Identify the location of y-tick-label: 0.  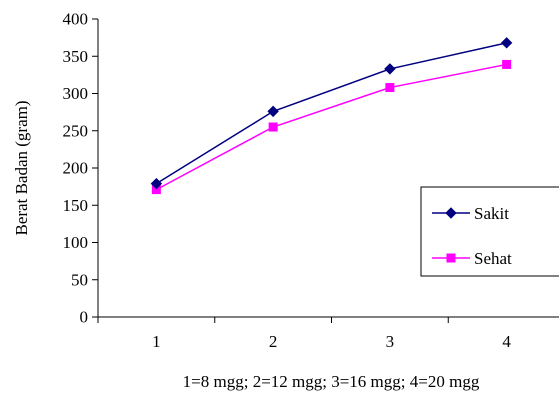
(84, 317).